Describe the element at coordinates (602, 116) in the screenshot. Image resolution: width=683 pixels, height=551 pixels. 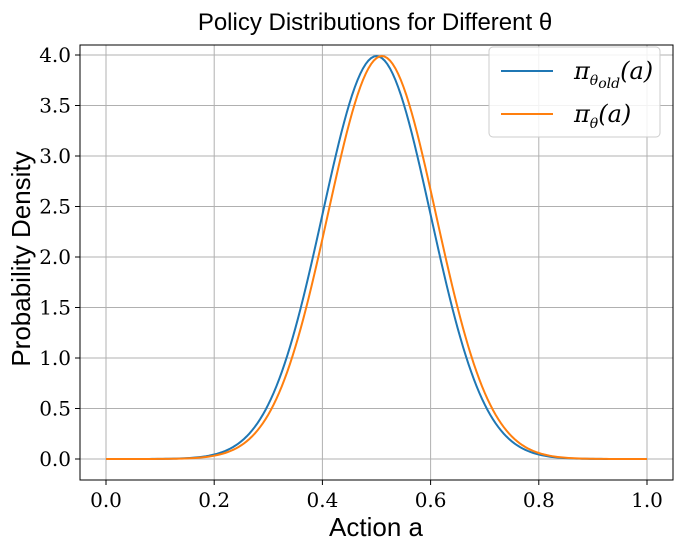
I see `legend-label-pi-theta: πθ(a)` at that location.